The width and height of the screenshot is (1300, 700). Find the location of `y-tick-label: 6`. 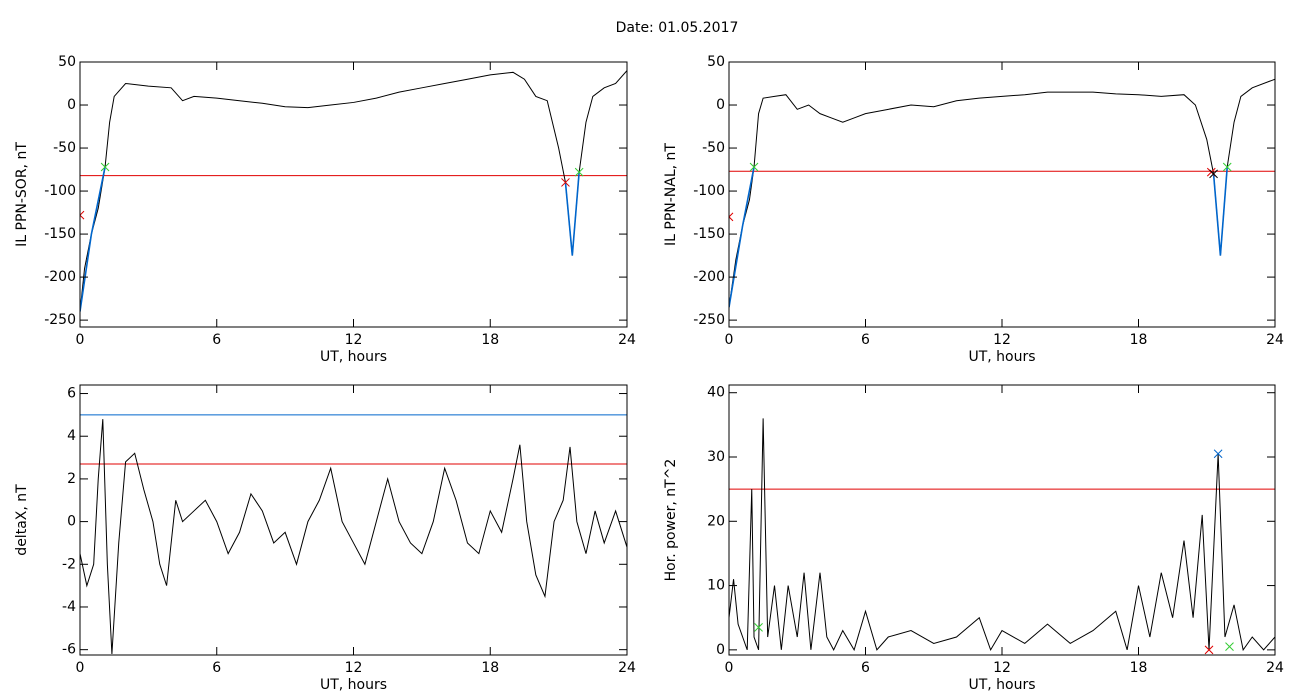

y-tick-label: 6 is located at coordinates (71, 394).